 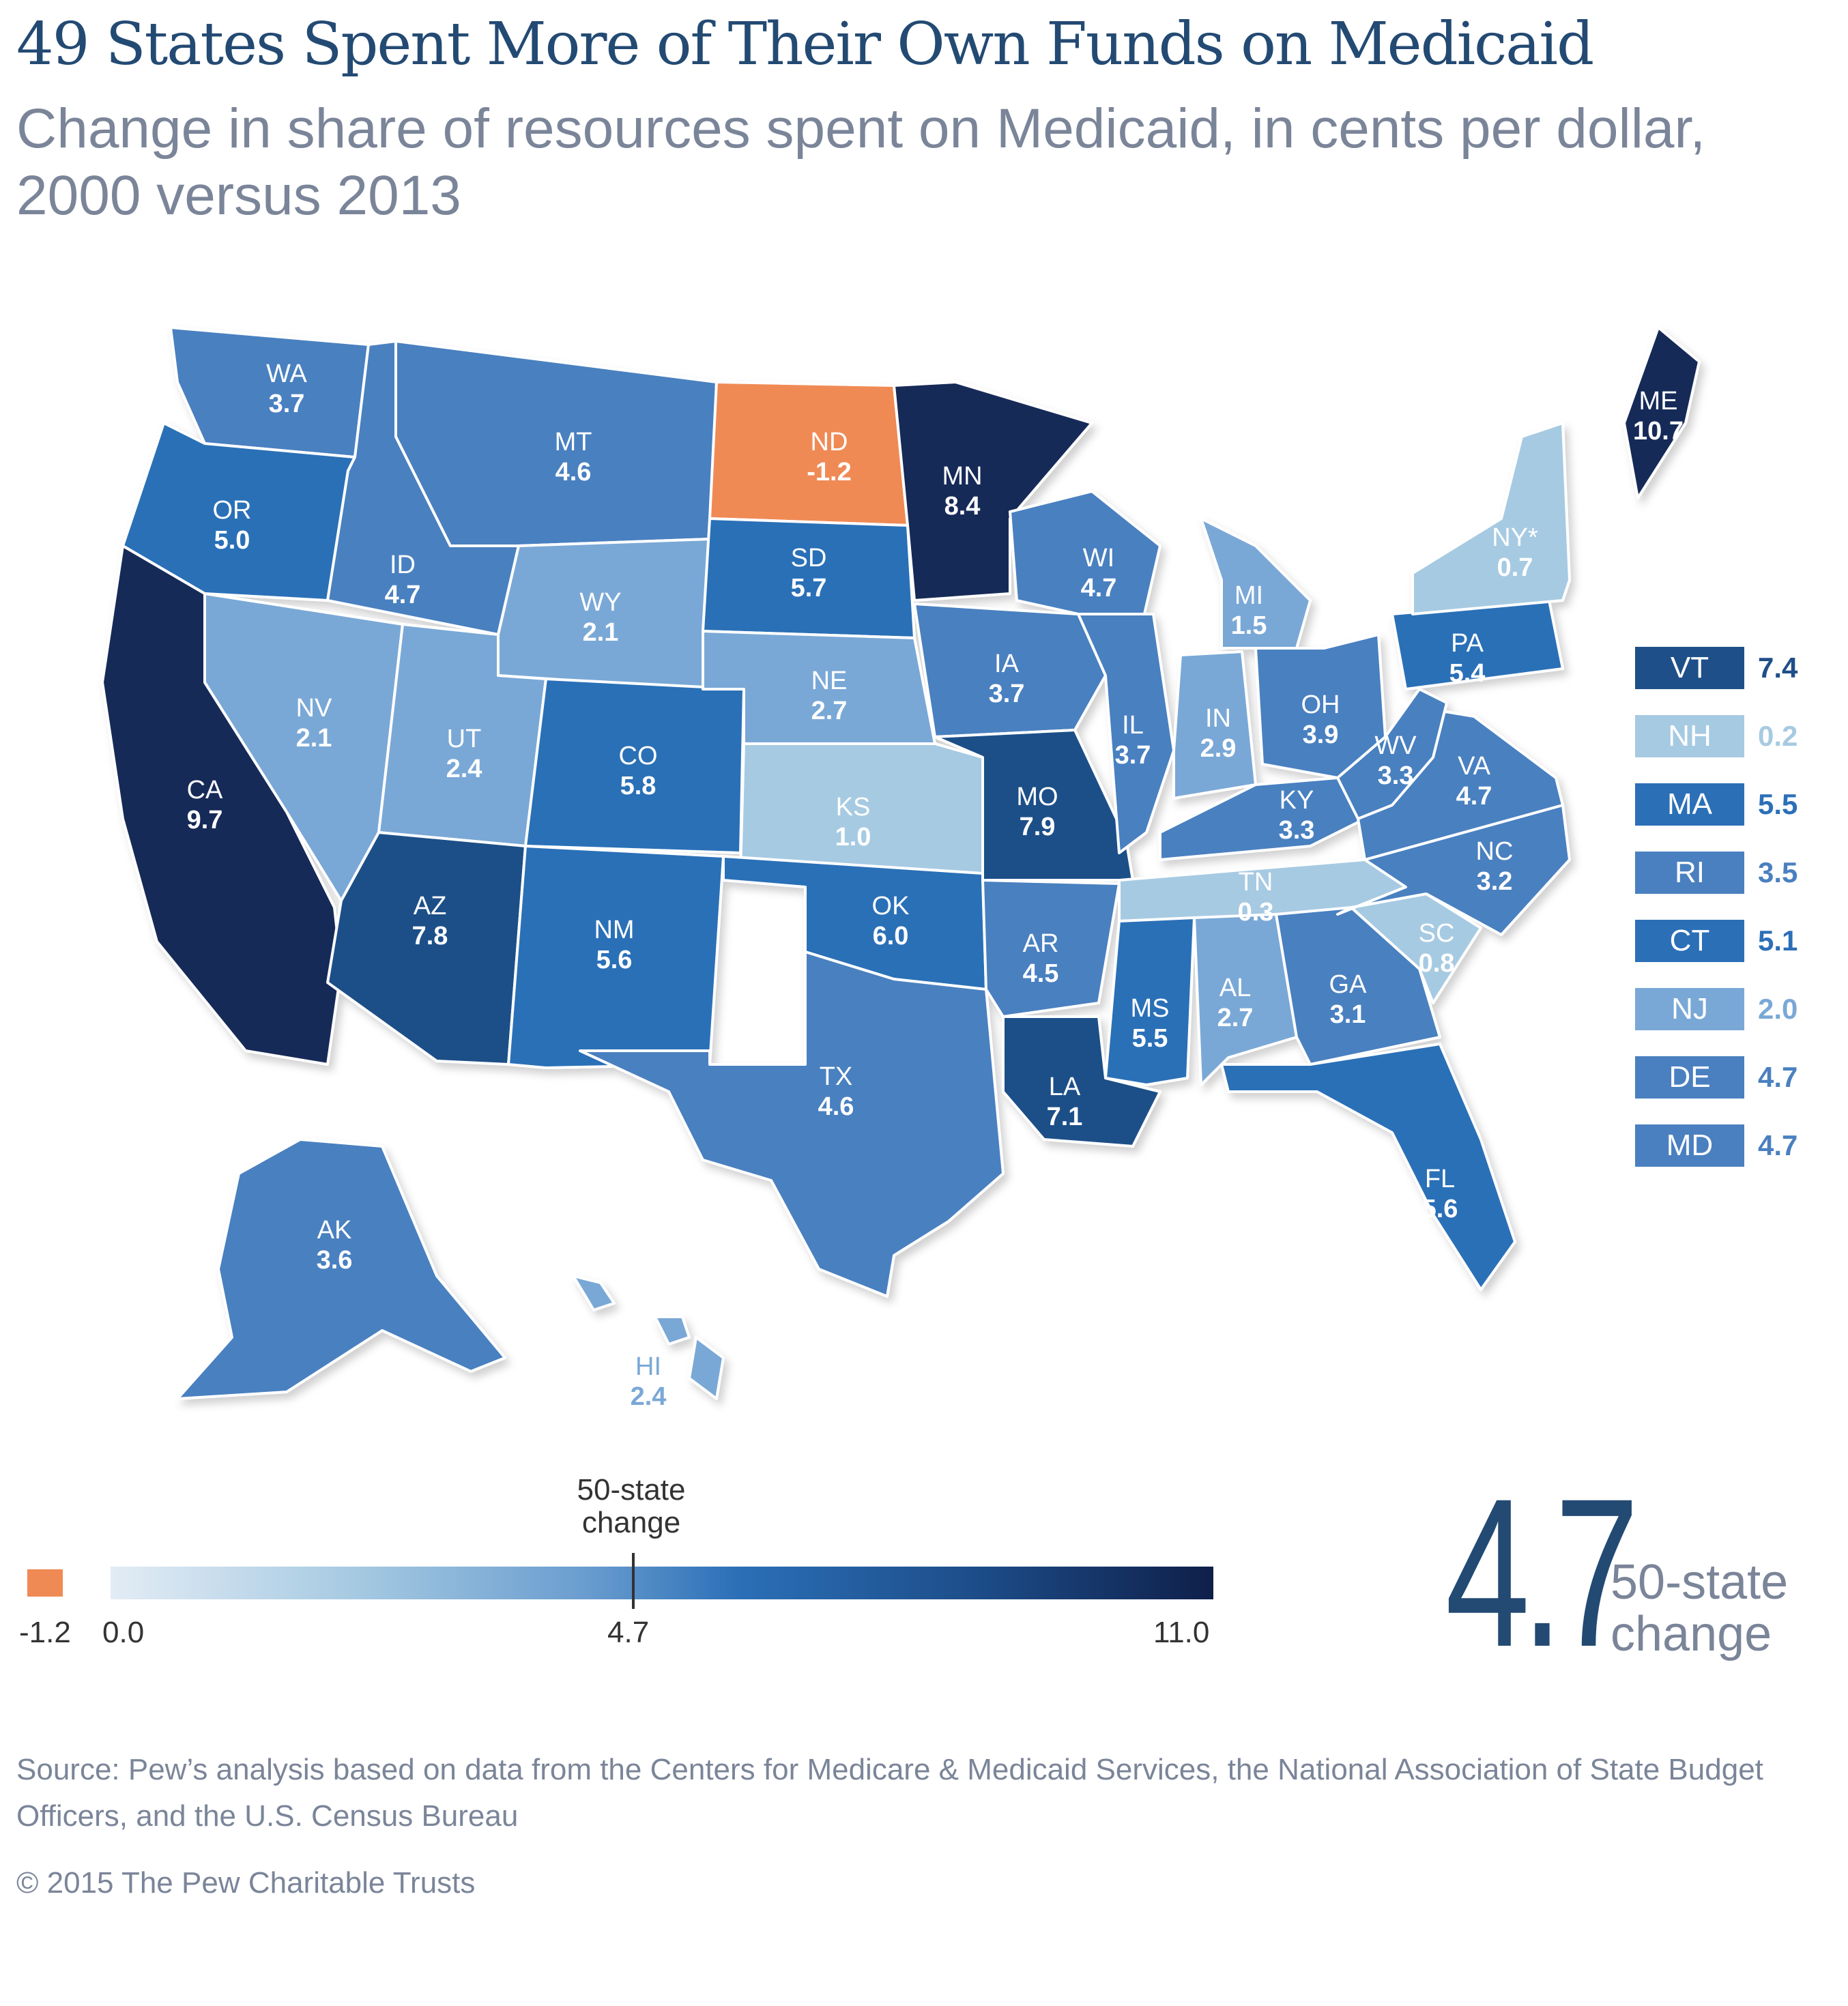 What do you see at coordinates (1778, 668) in the screenshot?
I see `side-value-vt: 7.4` at bounding box center [1778, 668].